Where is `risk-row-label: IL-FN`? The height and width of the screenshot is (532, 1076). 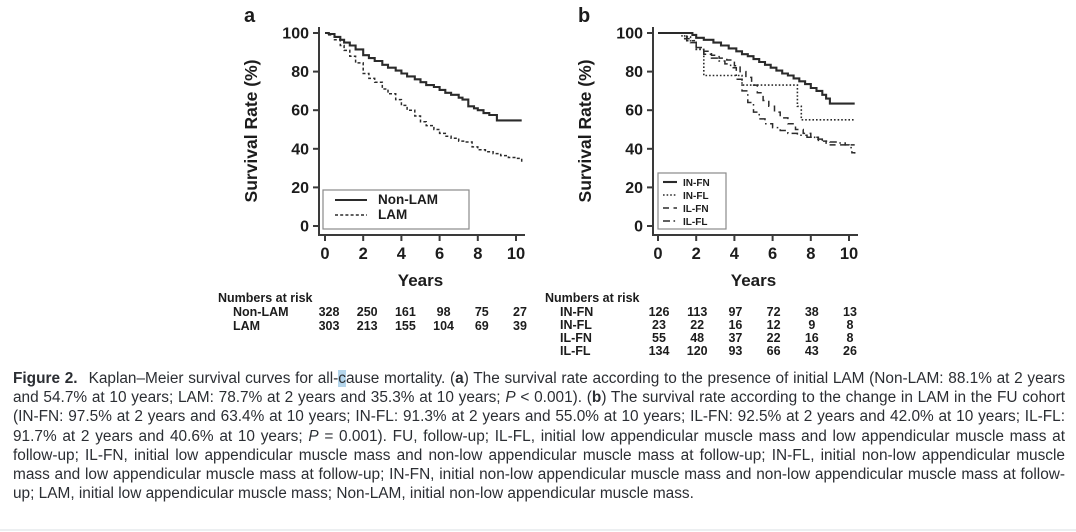
risk-row-label: IL-FN is located at coordinates (576, 338).